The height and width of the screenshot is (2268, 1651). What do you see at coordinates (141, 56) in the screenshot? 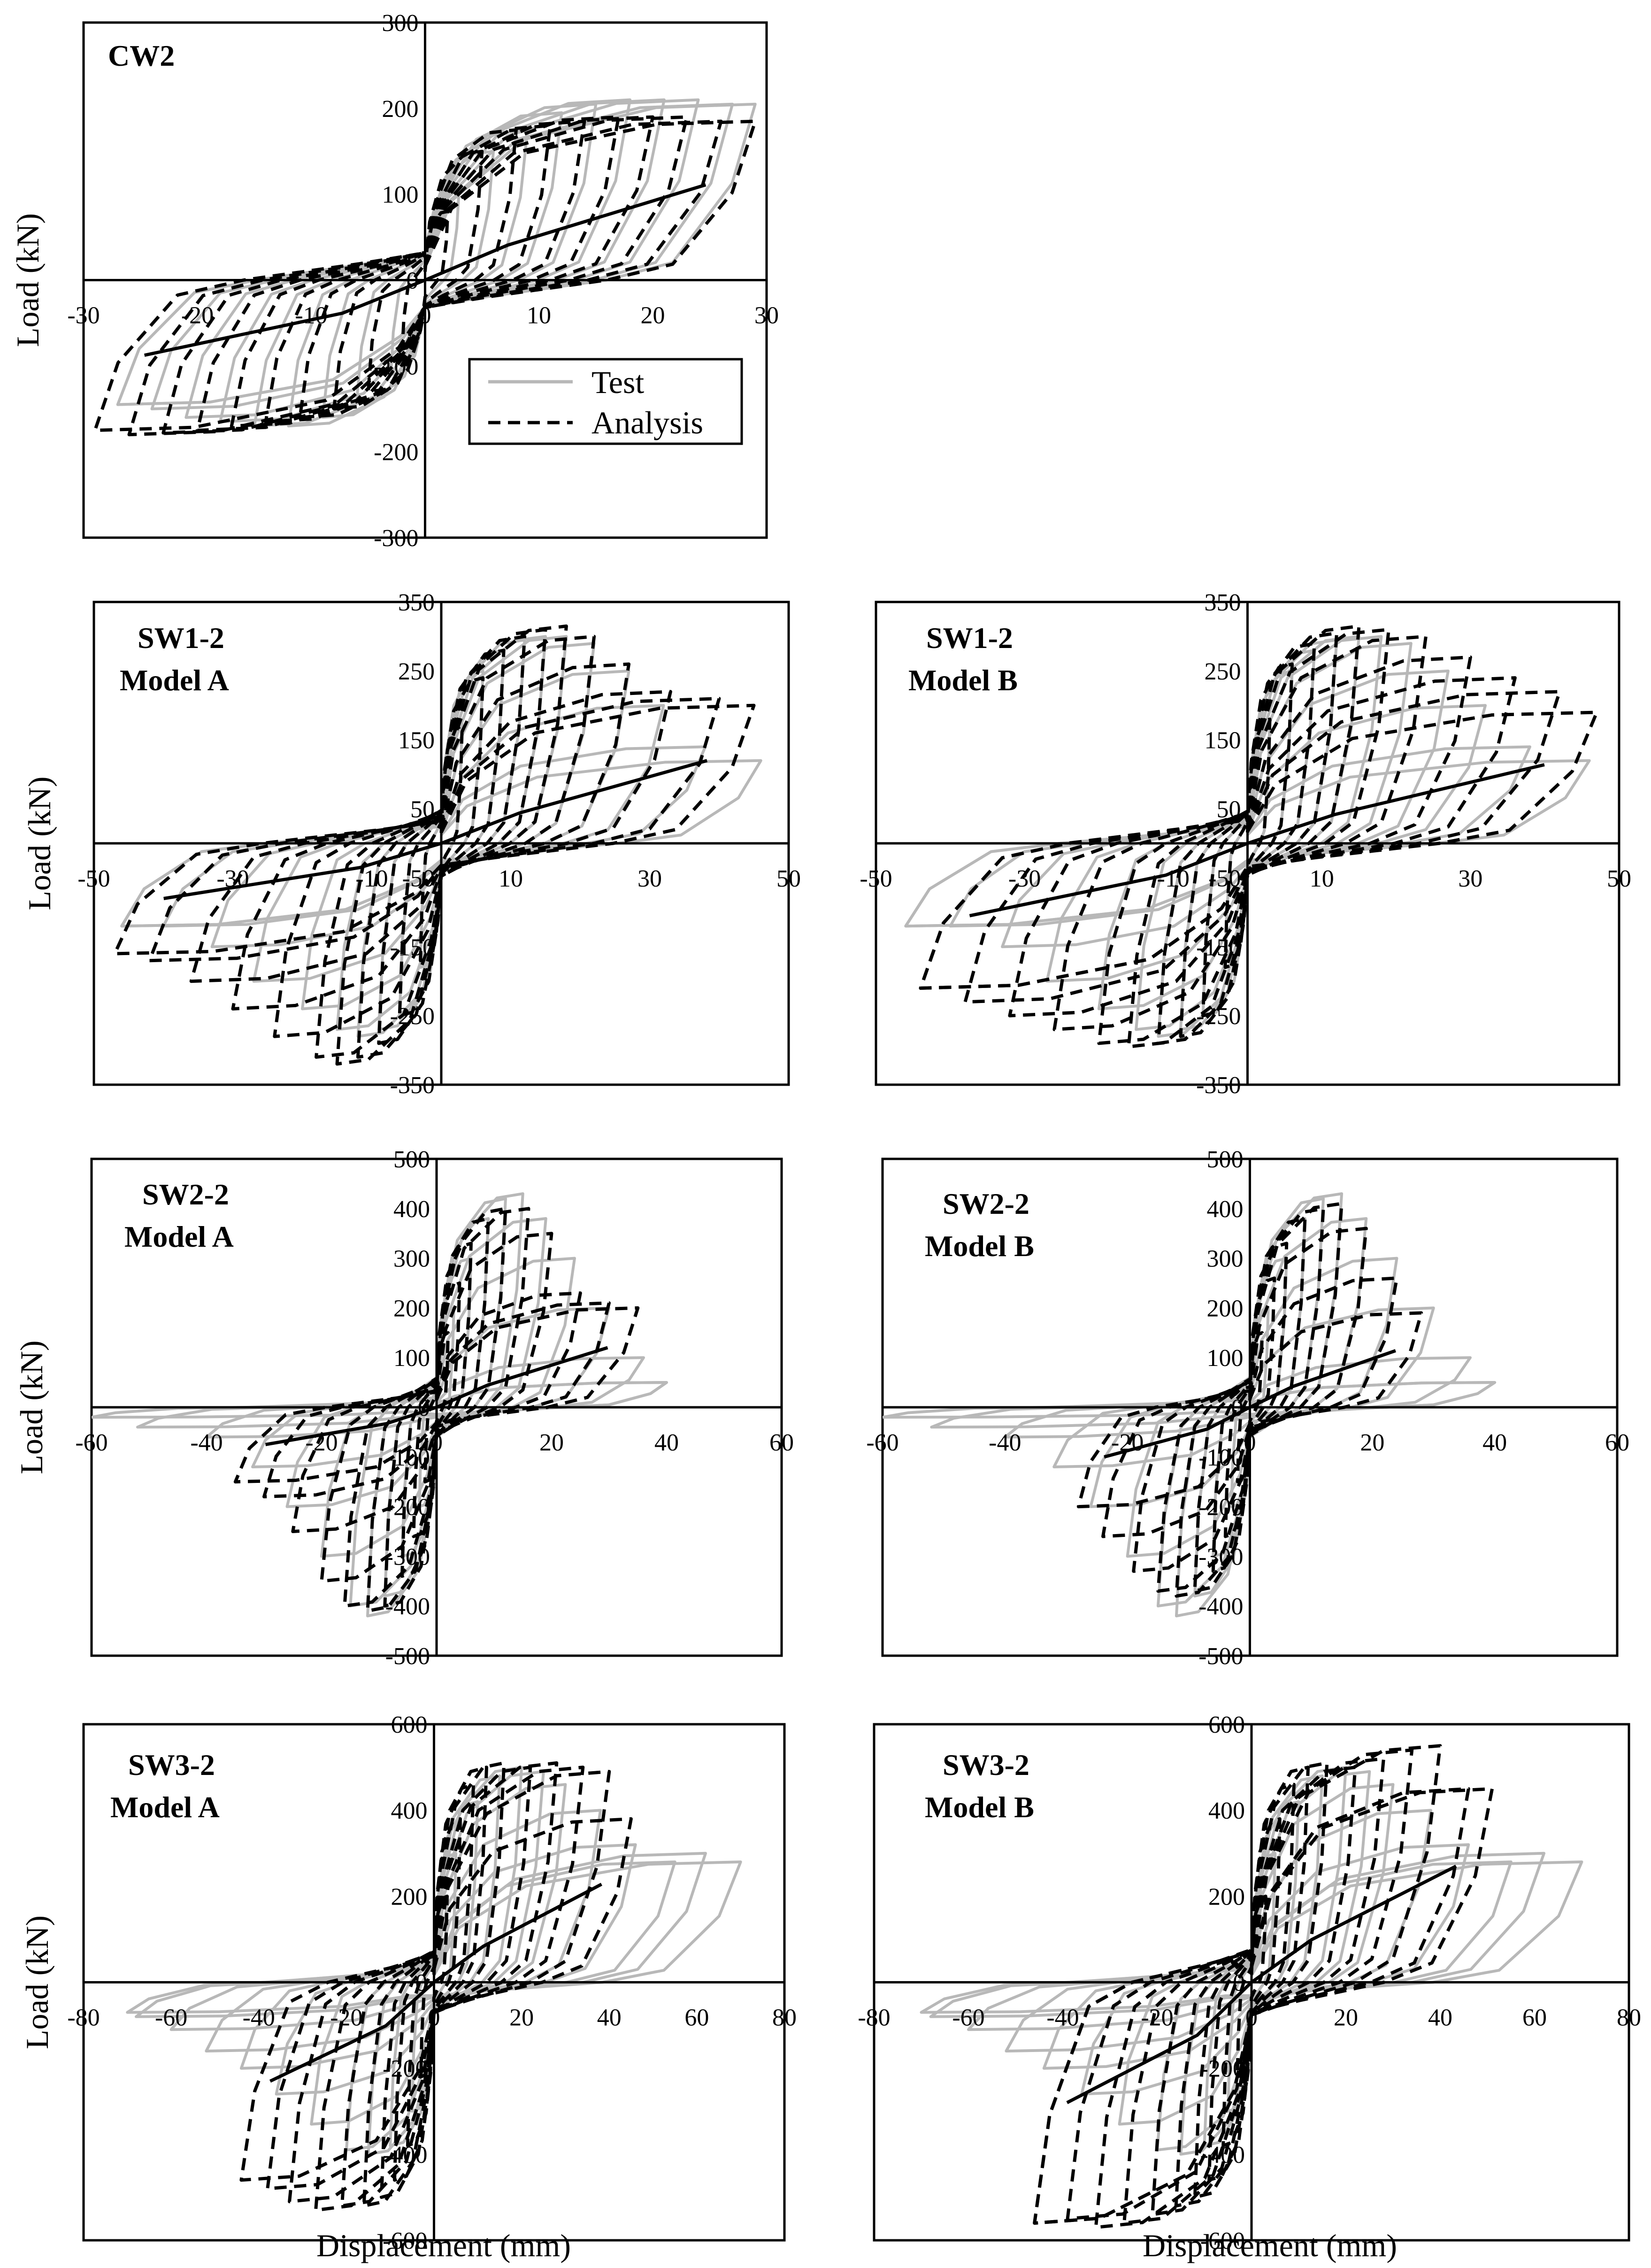
I see `panel-title-line: CW2` at bounding box center [141, 56].